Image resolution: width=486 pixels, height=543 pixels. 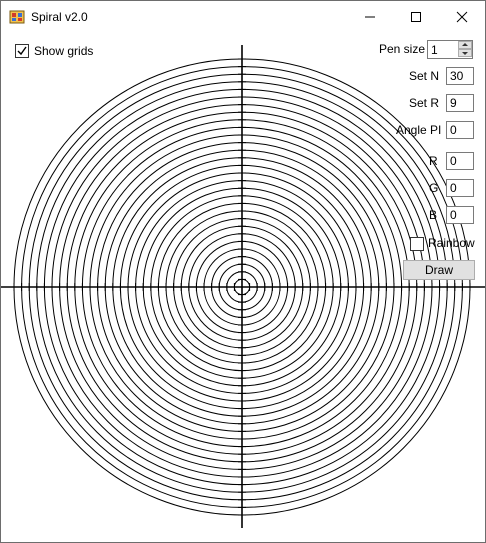 What do you see at coordinates (17, 17) in the screenshot?
I see `app-icon` at bounding box center [17, 17].